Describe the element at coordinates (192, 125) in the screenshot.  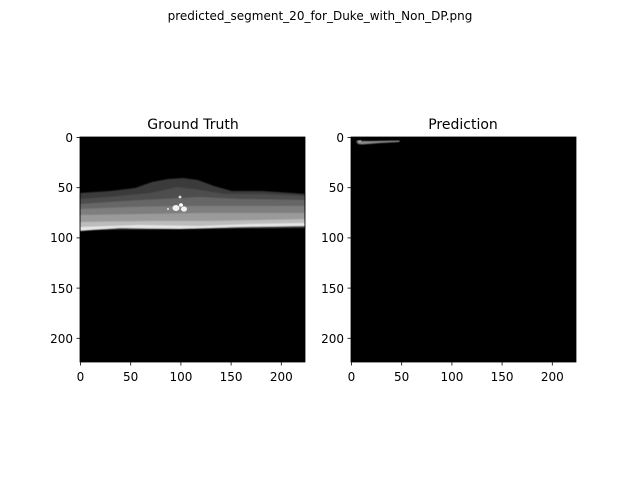
I see `panel-title-ground-truth: Ground Truth` at that location.